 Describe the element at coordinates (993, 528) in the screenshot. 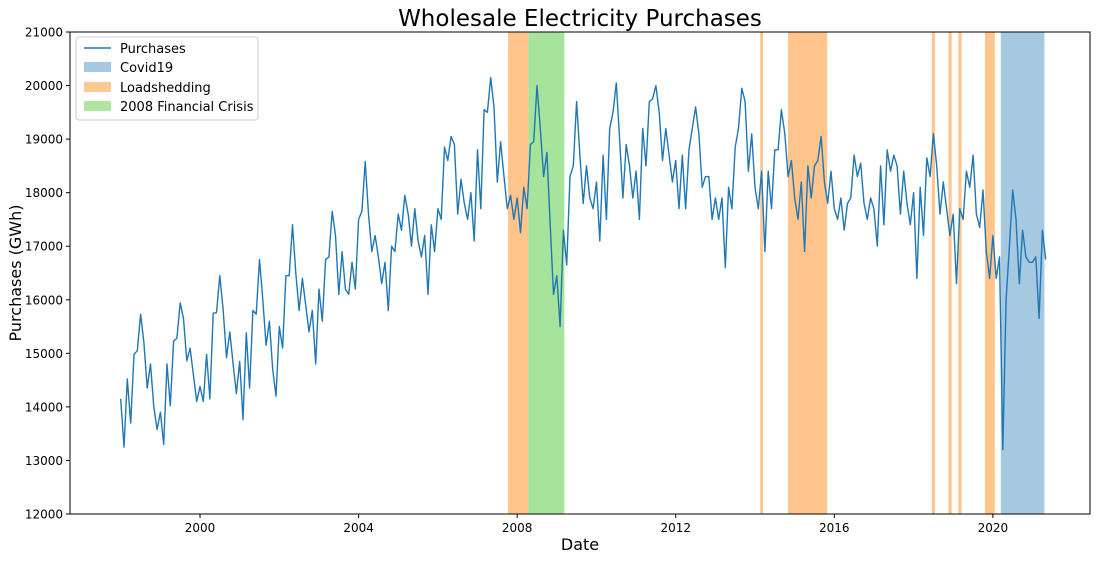

I see `x-tick-label: 2020` at that location.